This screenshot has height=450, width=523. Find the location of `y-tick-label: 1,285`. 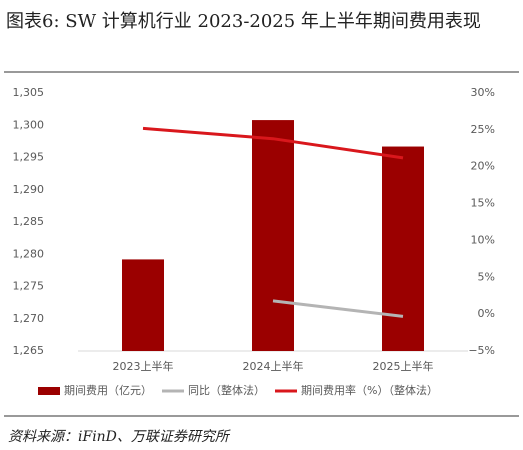

y-tick-label: 1,285 is located at coordinates (29, 221).